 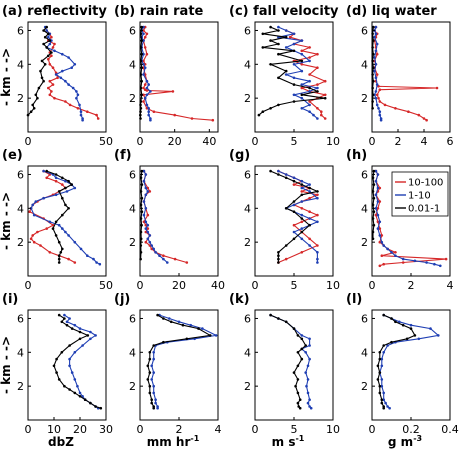 What do you see at coordinates (364, 30) in the screenshot?
I see `y-tick-label: 6` at bounding box center [364, 30].